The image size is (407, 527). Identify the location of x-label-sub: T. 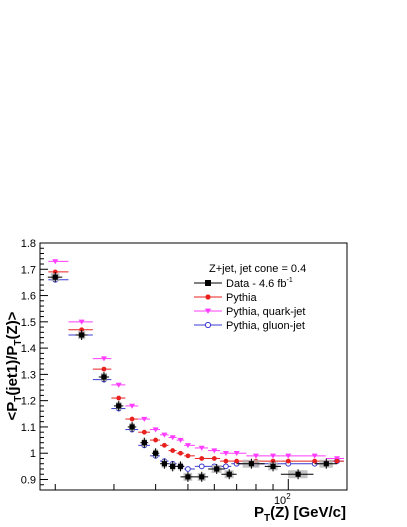
(267, 518).